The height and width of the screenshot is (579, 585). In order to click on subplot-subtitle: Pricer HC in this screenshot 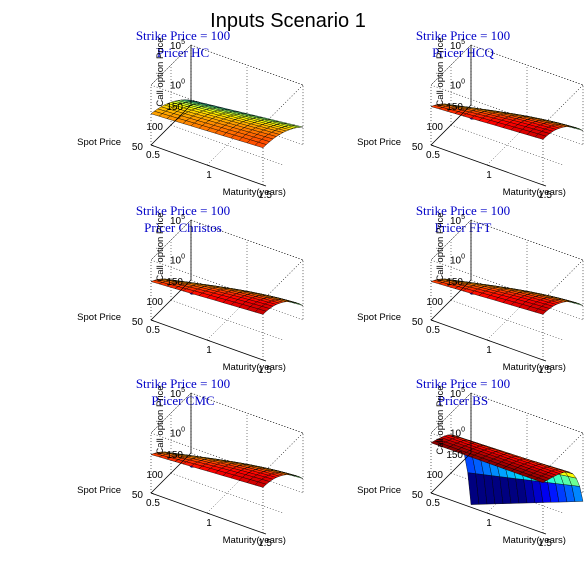, I will do `click(183, 52)`.